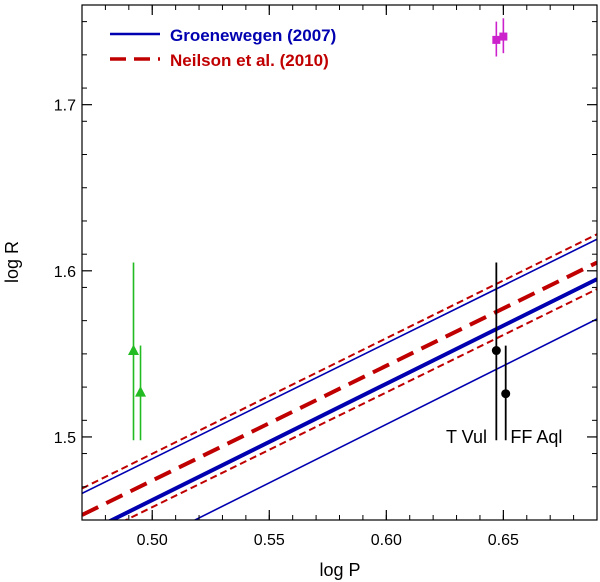  Describe the element at coordinates (504, 437) in the screenshot. I see `annotation-layer: T Vul FF Aql` at that location.